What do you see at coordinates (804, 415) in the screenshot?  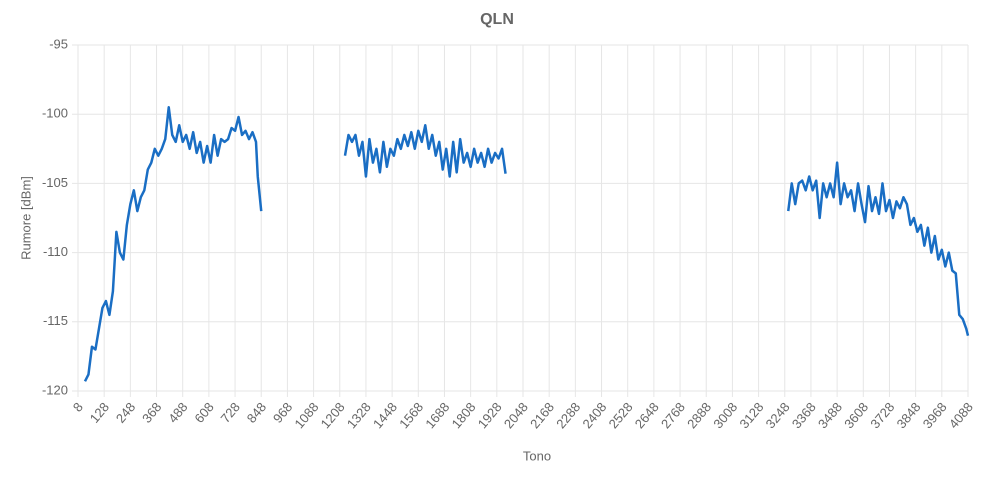 I see `x-tick-label: 3368` at bounding box center [804, 415].